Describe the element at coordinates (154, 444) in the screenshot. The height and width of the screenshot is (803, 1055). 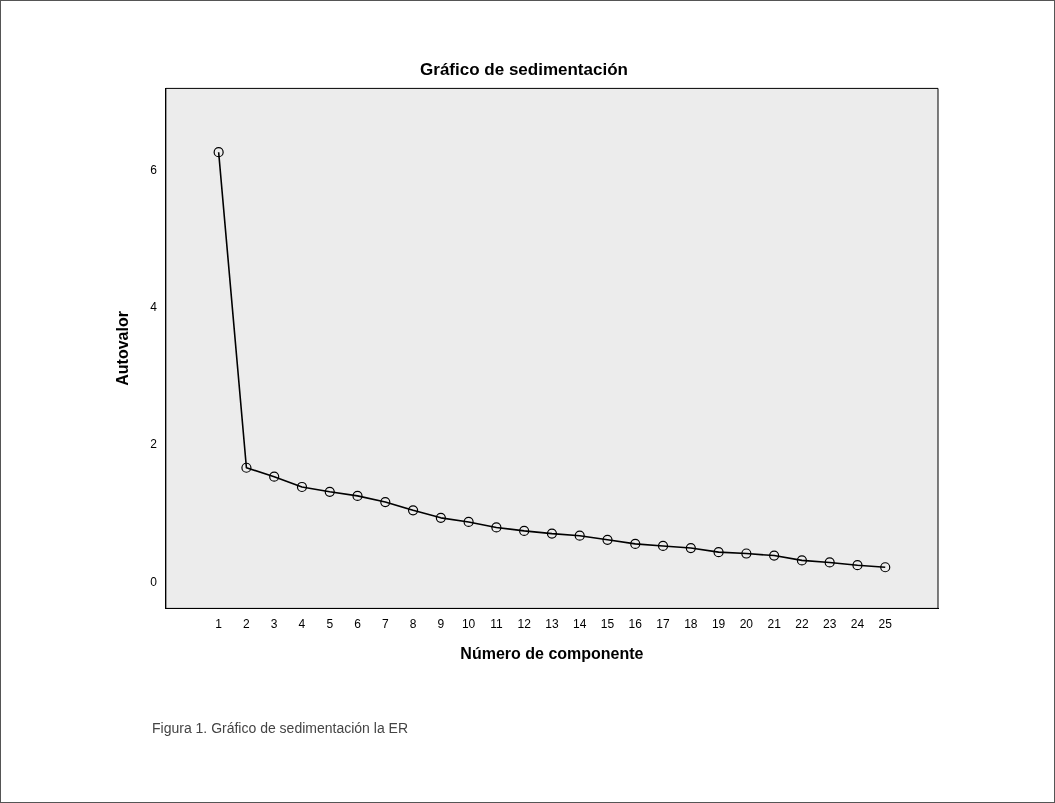
I see `y-tick-label: 2` at that location.